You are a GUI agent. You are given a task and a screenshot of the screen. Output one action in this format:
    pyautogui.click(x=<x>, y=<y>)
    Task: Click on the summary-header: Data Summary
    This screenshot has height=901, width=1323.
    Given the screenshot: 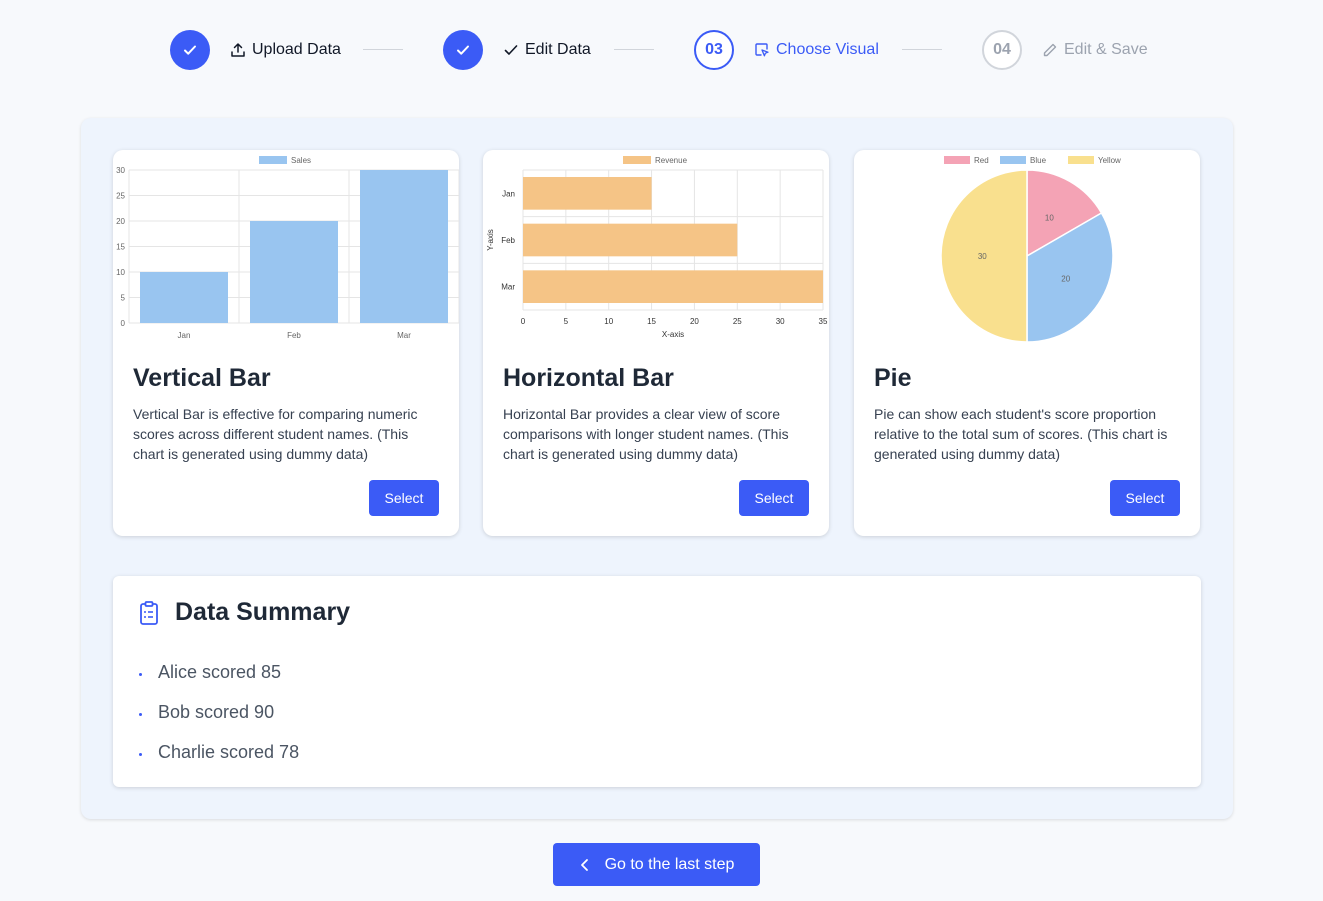 What is the action you would take?
    pyautogui.click(x=243, y=612)
    